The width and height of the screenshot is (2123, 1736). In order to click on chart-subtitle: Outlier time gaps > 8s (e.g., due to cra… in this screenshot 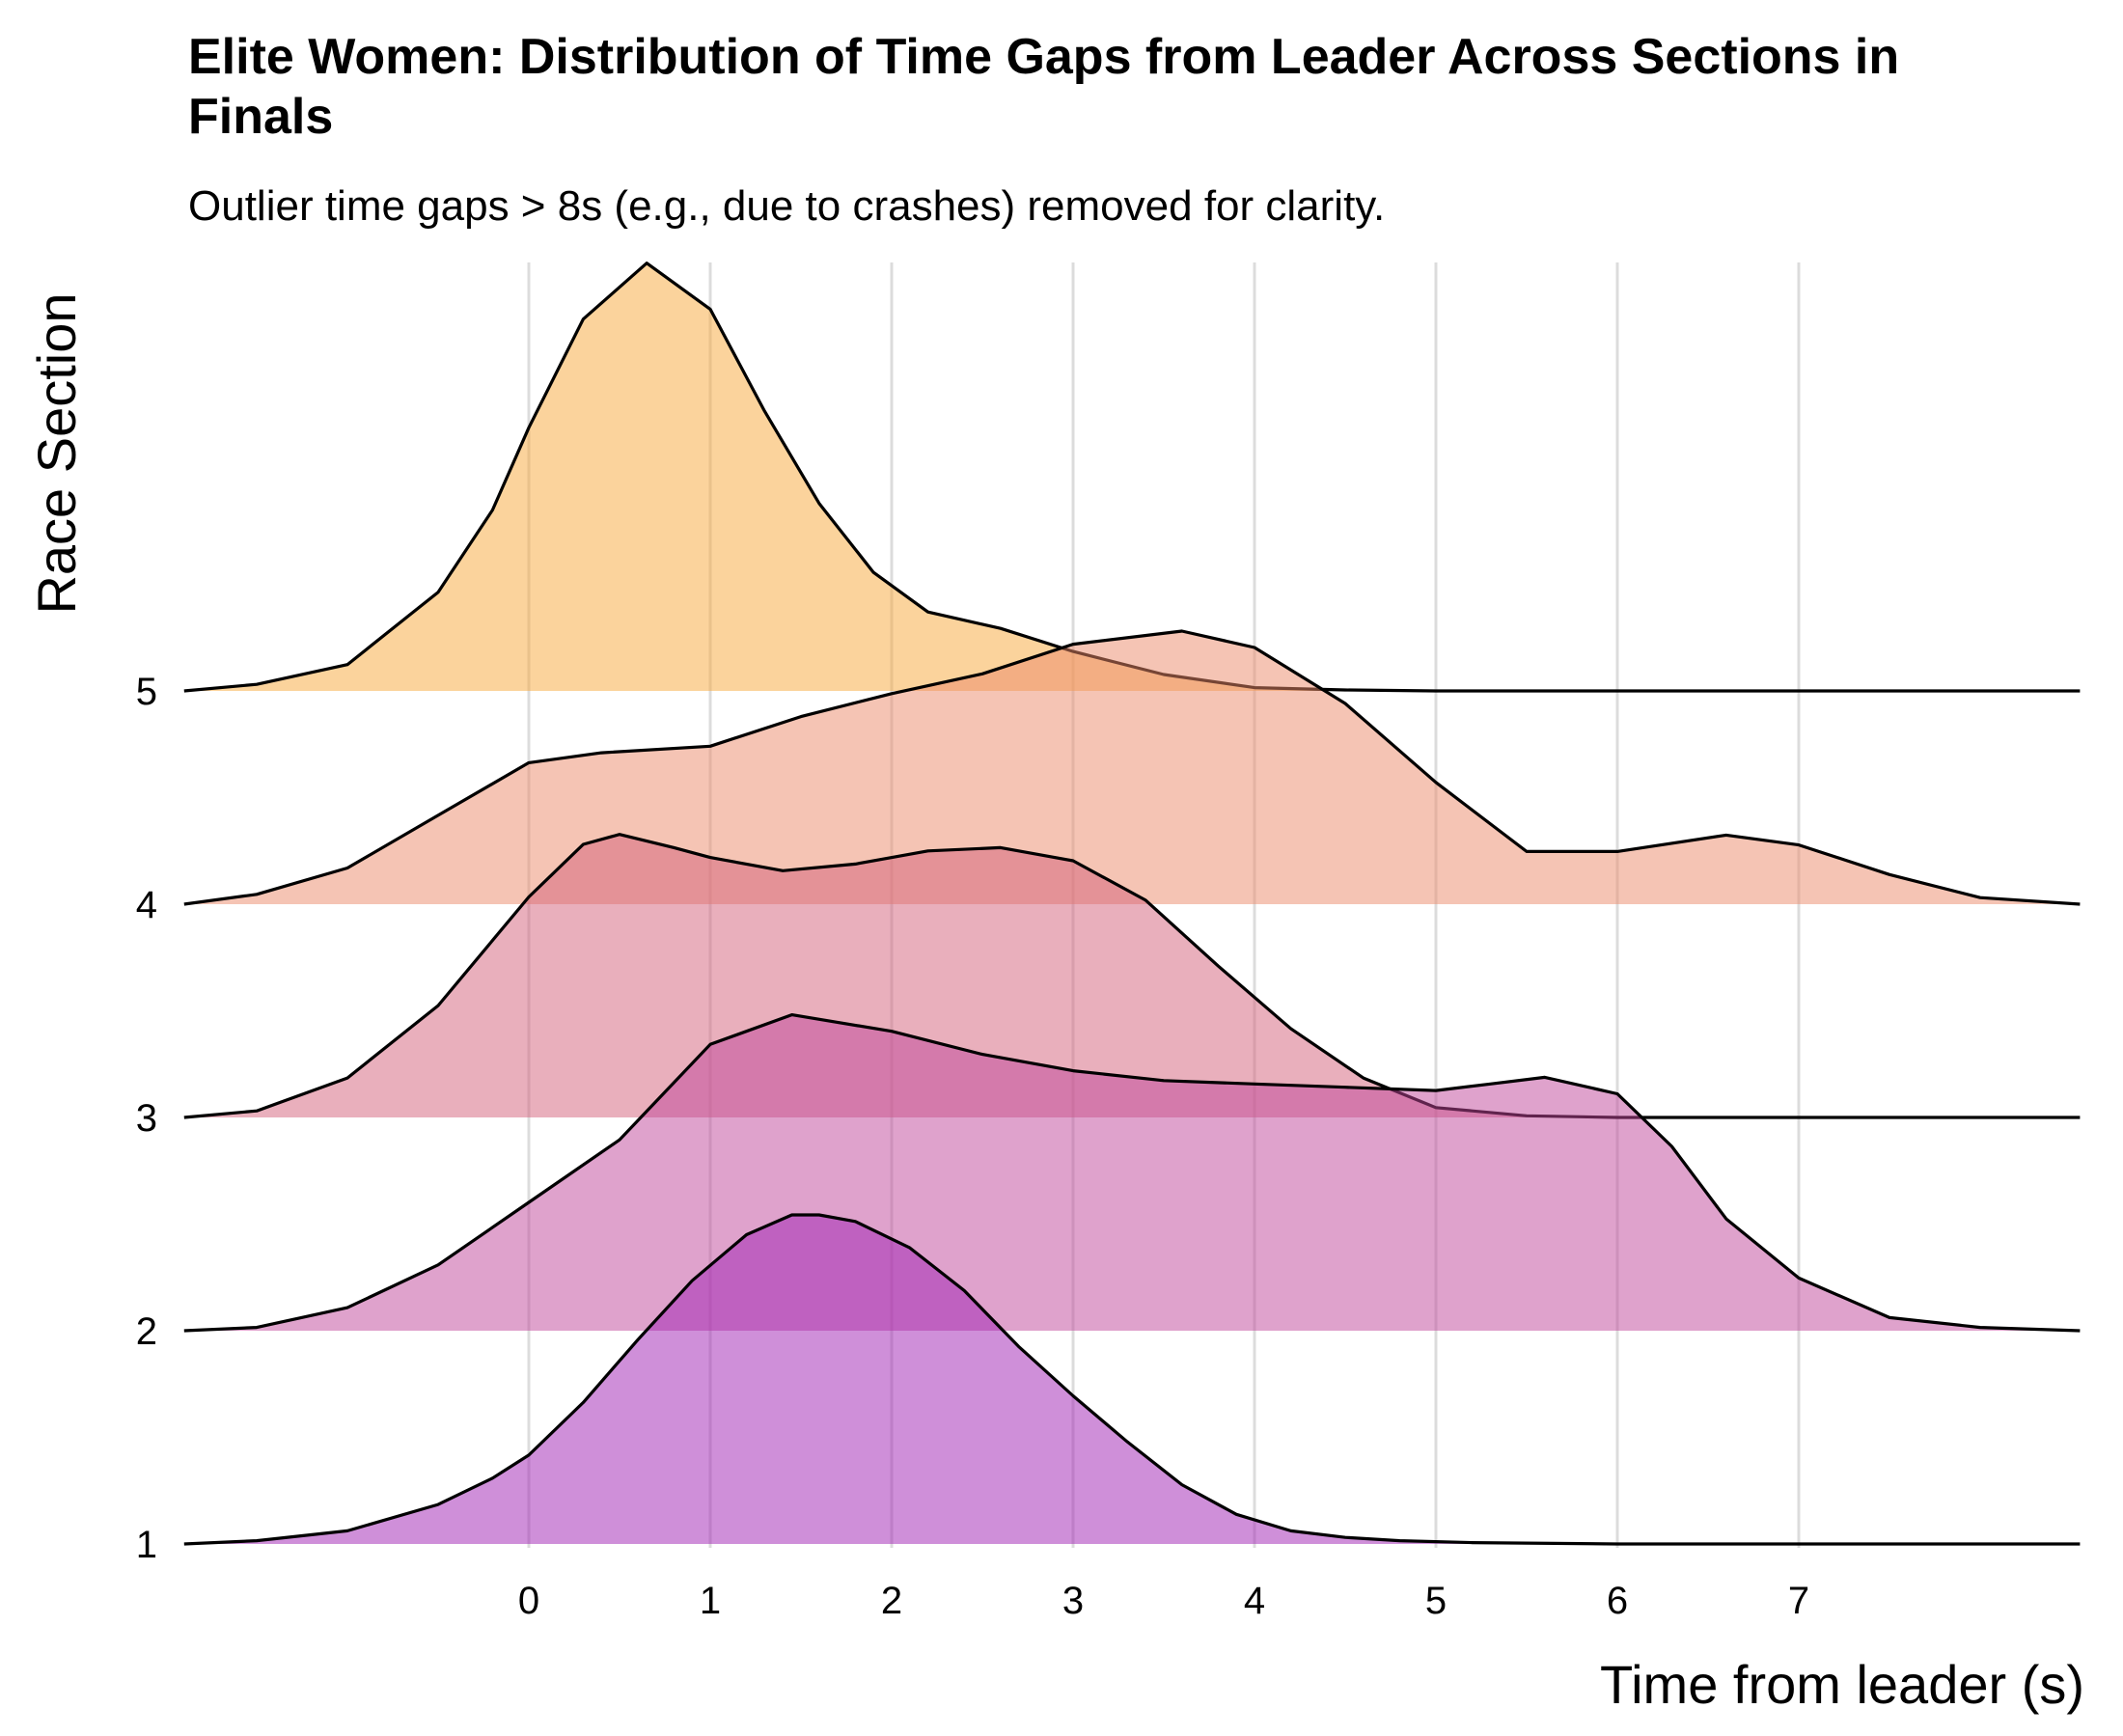, I will do `click(787, 206)`.